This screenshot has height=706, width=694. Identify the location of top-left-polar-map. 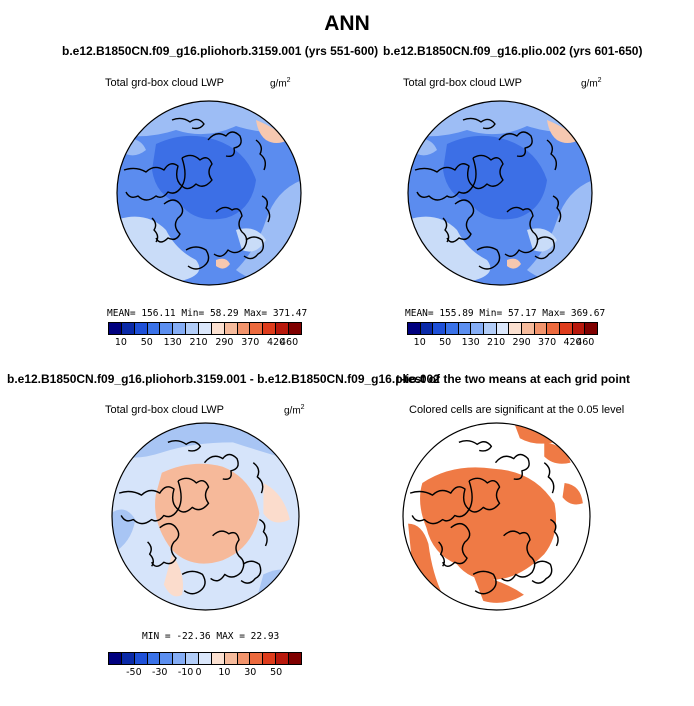
(209, 193).